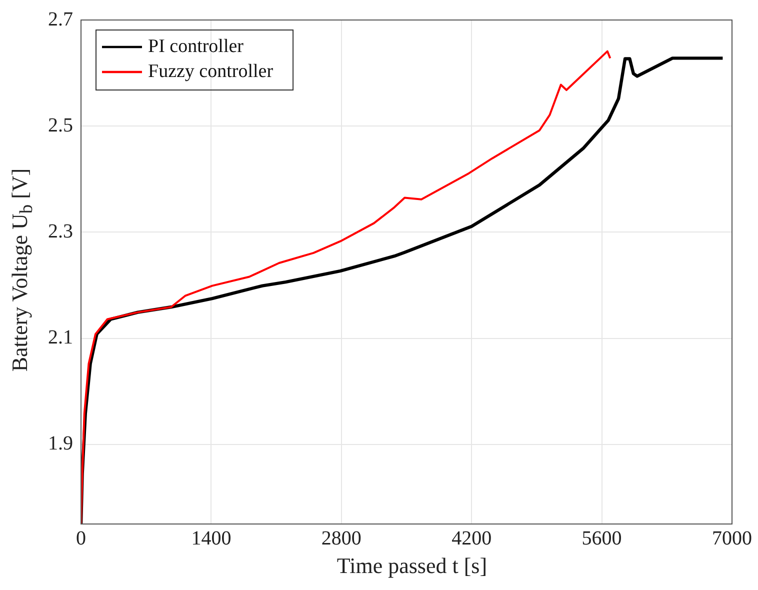  What do you see at coordinates (60, 443) in the screenshot?
I see `y-tick-label: 1.9` at bounding box center [60, 443].